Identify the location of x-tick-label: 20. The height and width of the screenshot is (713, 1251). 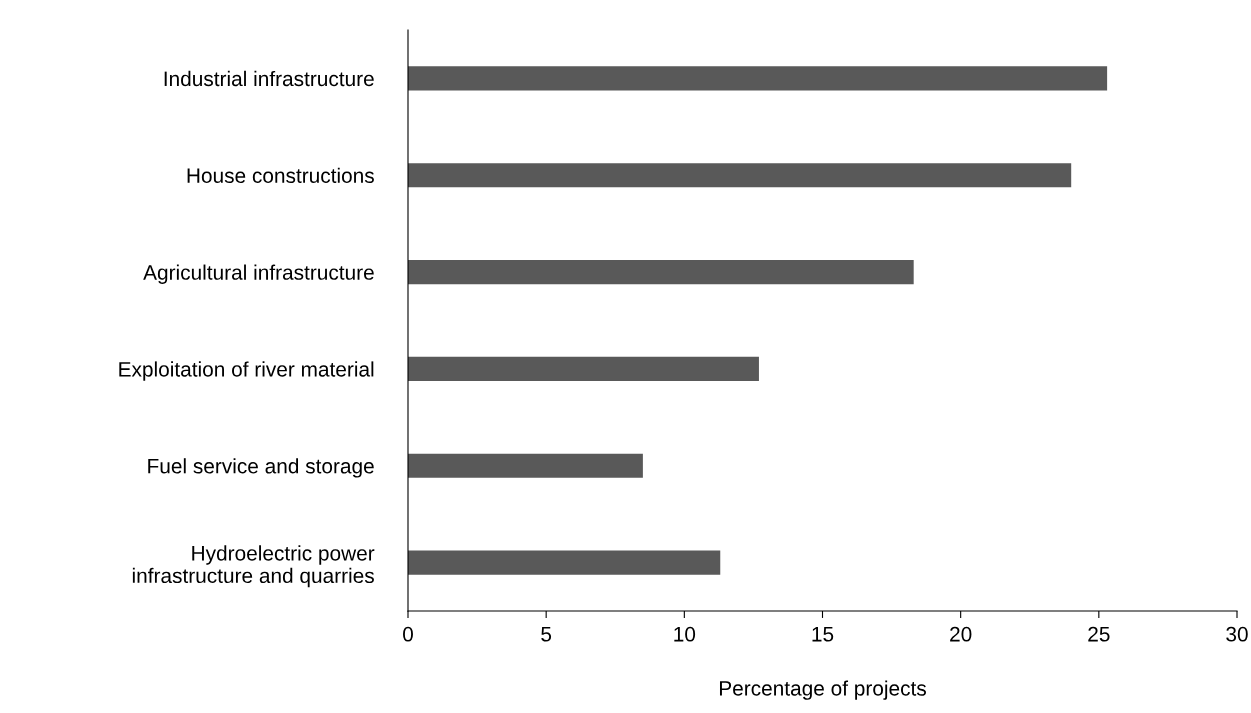
(961, 634).